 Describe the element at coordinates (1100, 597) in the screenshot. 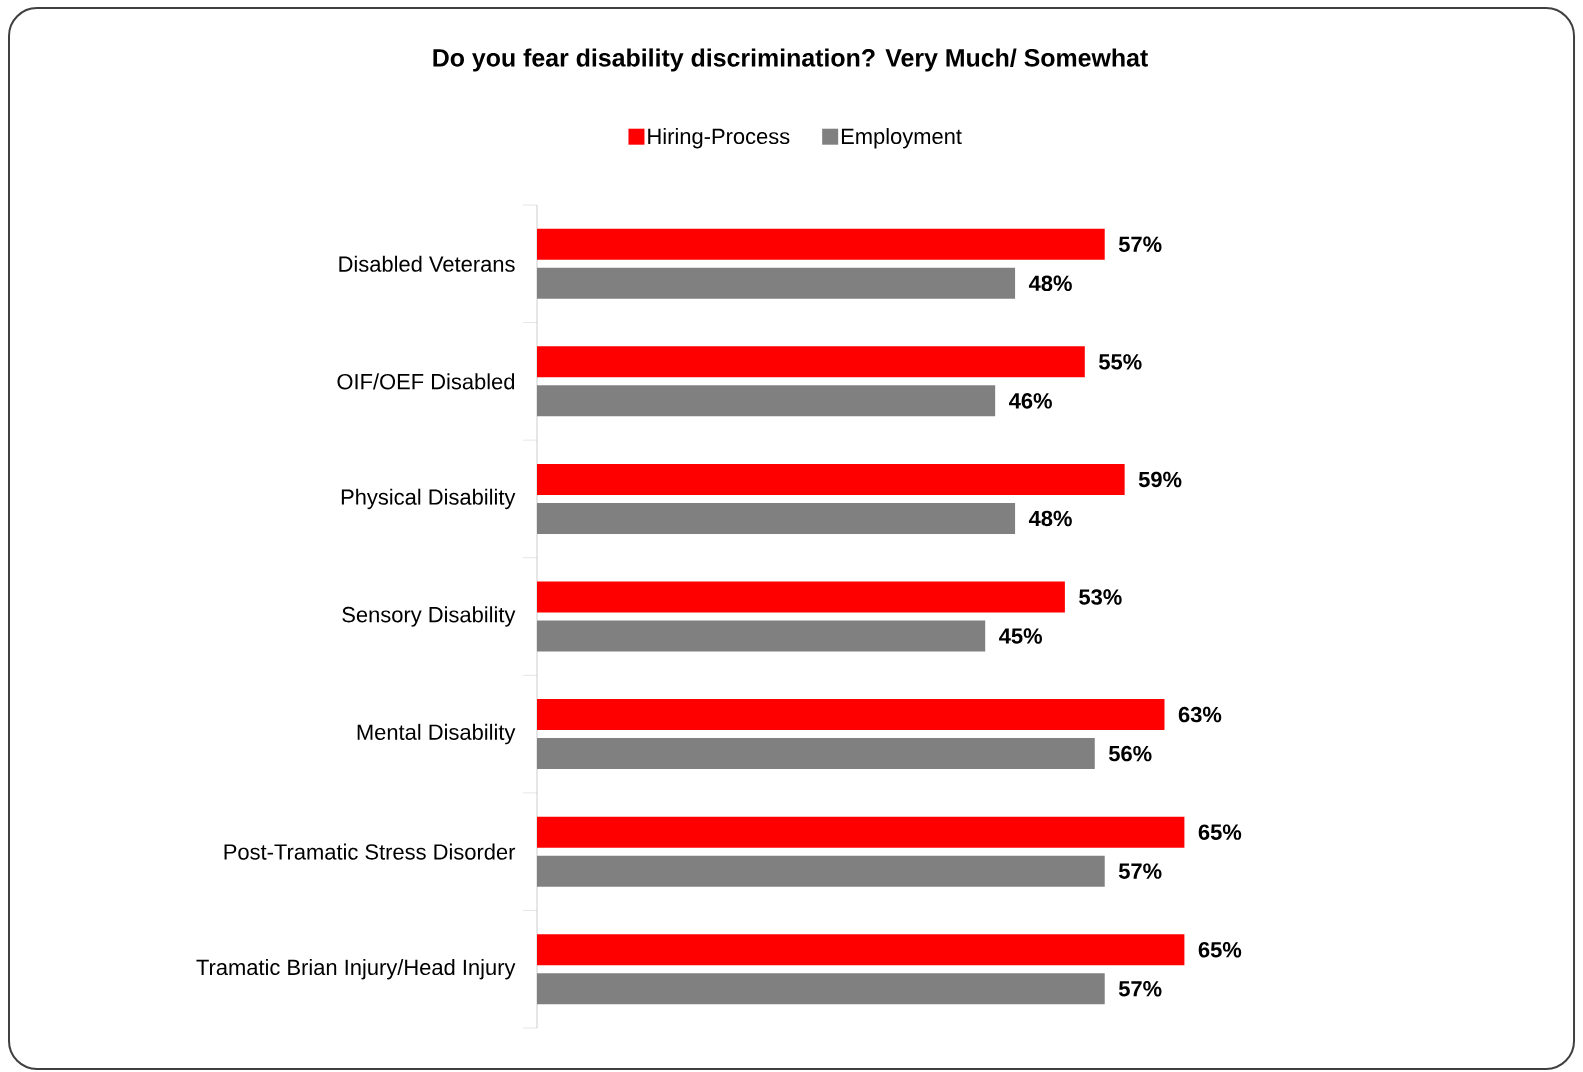

I see `data-label: 53%` at that location.